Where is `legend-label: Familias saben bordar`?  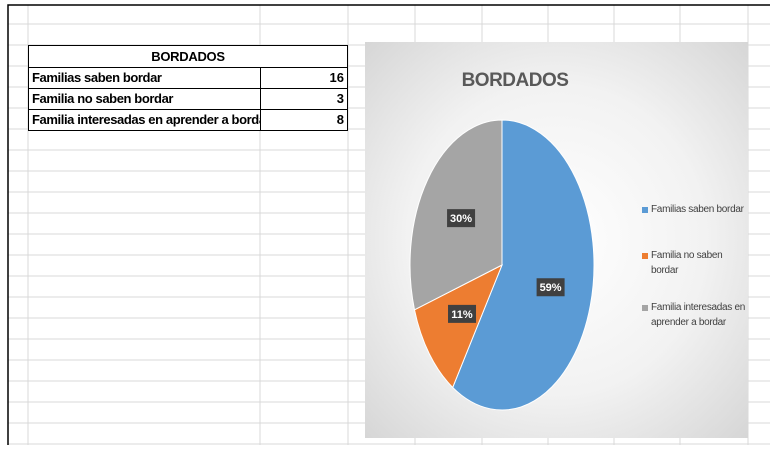
legend-label: Familias saben bordar is located at coordinates (697, 209).